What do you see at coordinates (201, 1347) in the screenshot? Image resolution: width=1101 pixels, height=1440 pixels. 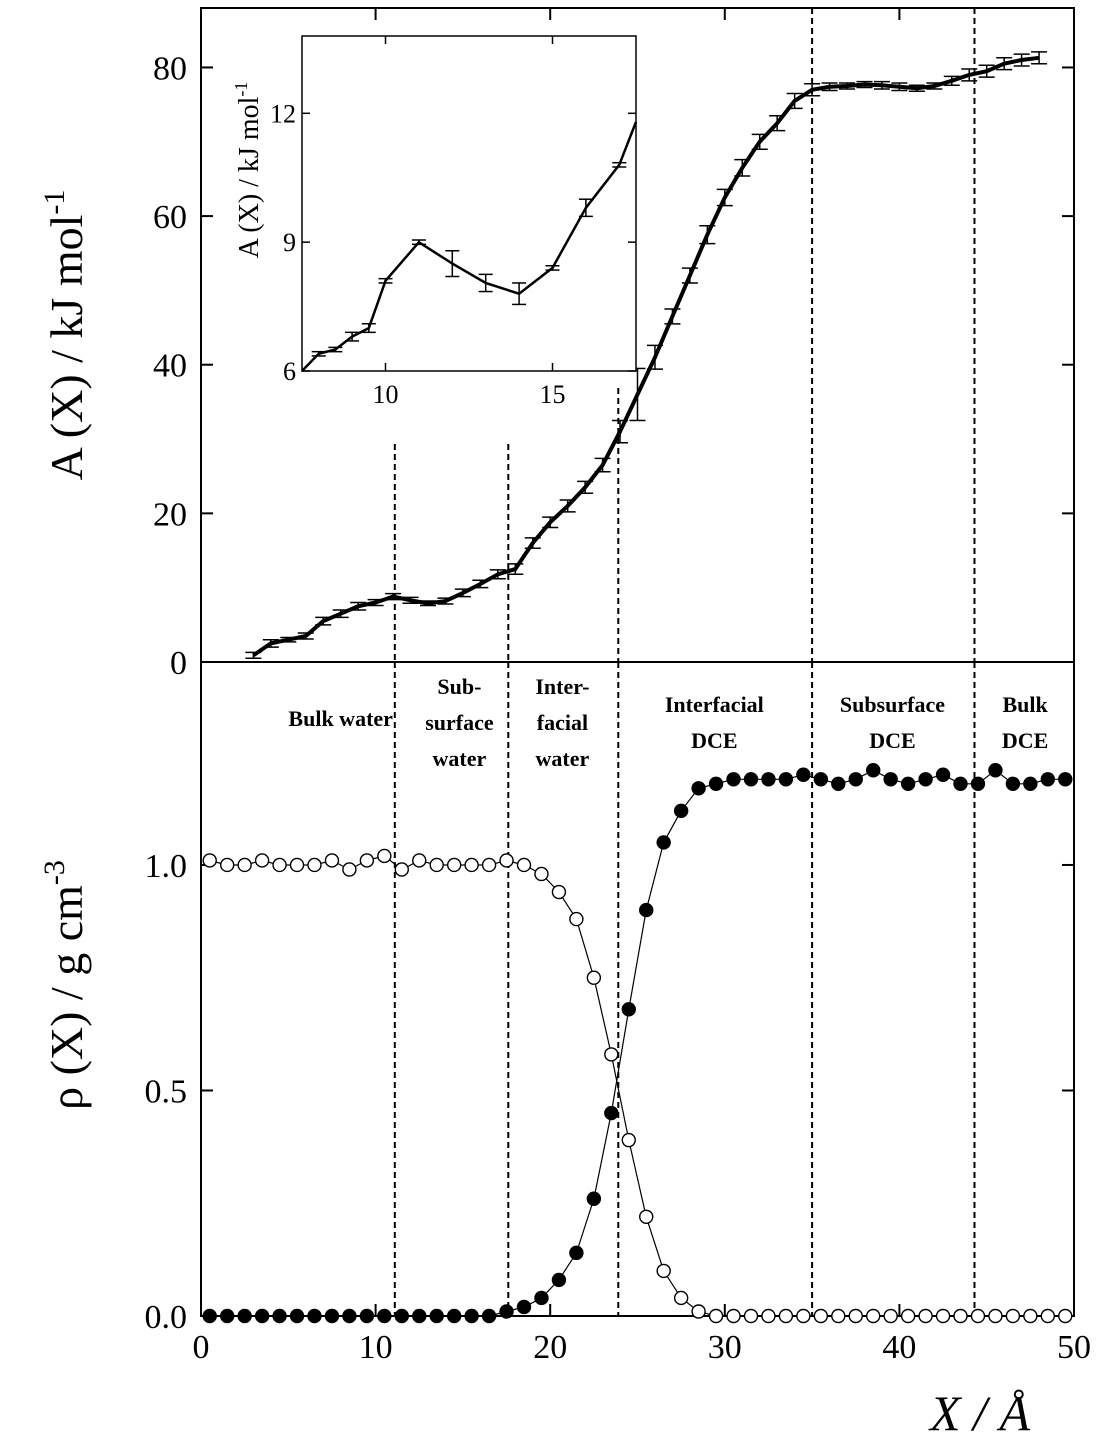 I see `bottom-x-tick-label: 0` at bounding box center [201, 1347].